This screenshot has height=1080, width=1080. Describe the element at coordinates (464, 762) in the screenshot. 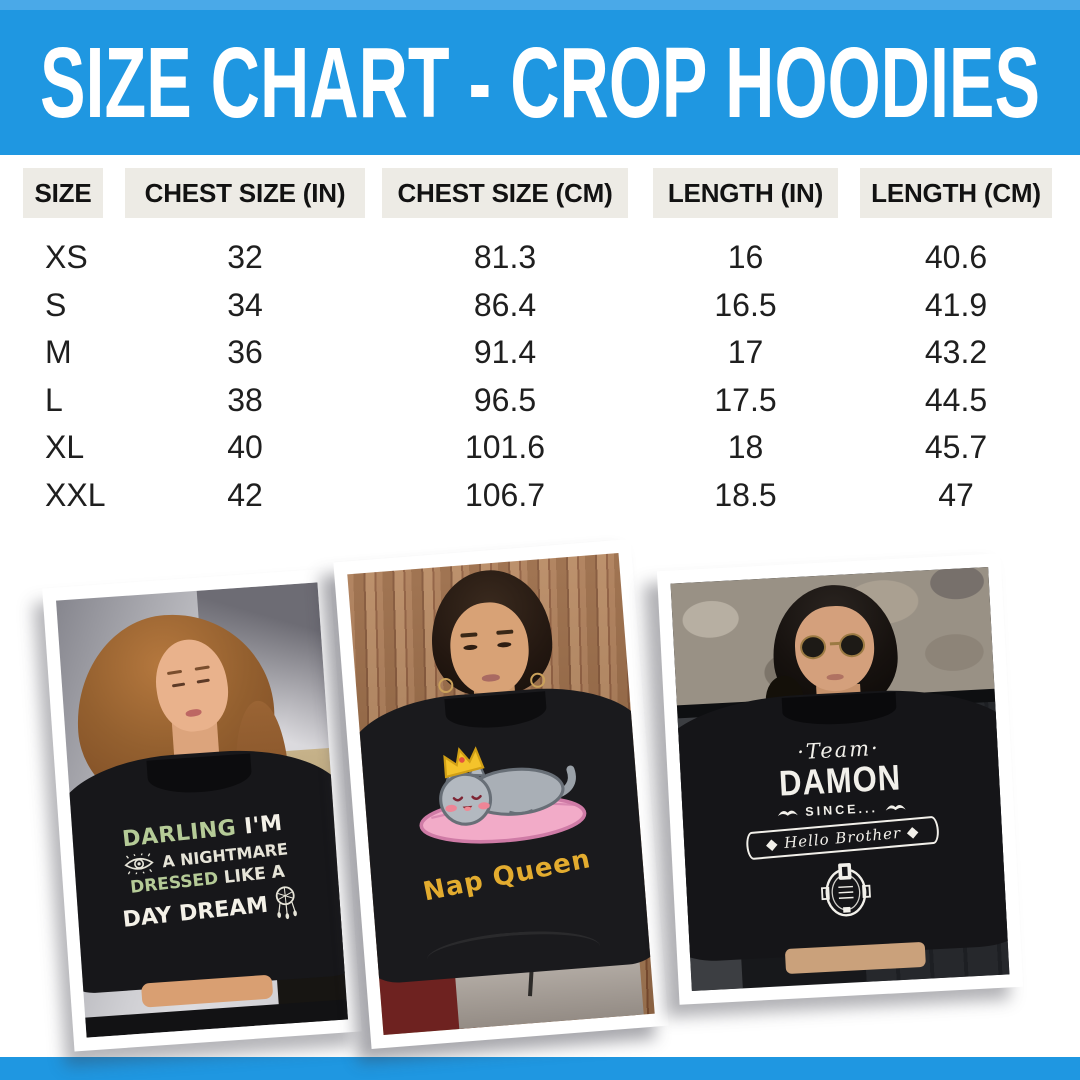

I see `crown-icon` at that location.